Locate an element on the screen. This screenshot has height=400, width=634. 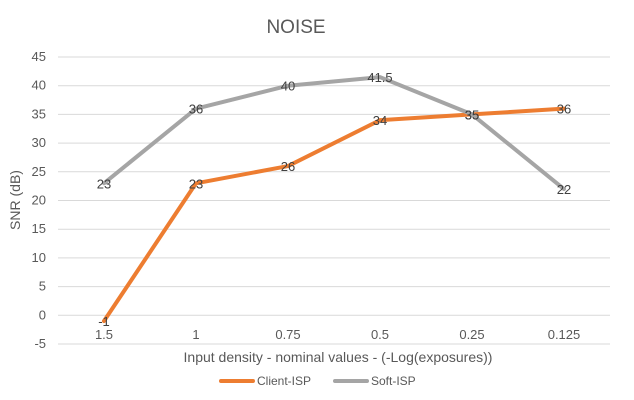
y-tick-label: 35 is located at coordinates (39, 113).